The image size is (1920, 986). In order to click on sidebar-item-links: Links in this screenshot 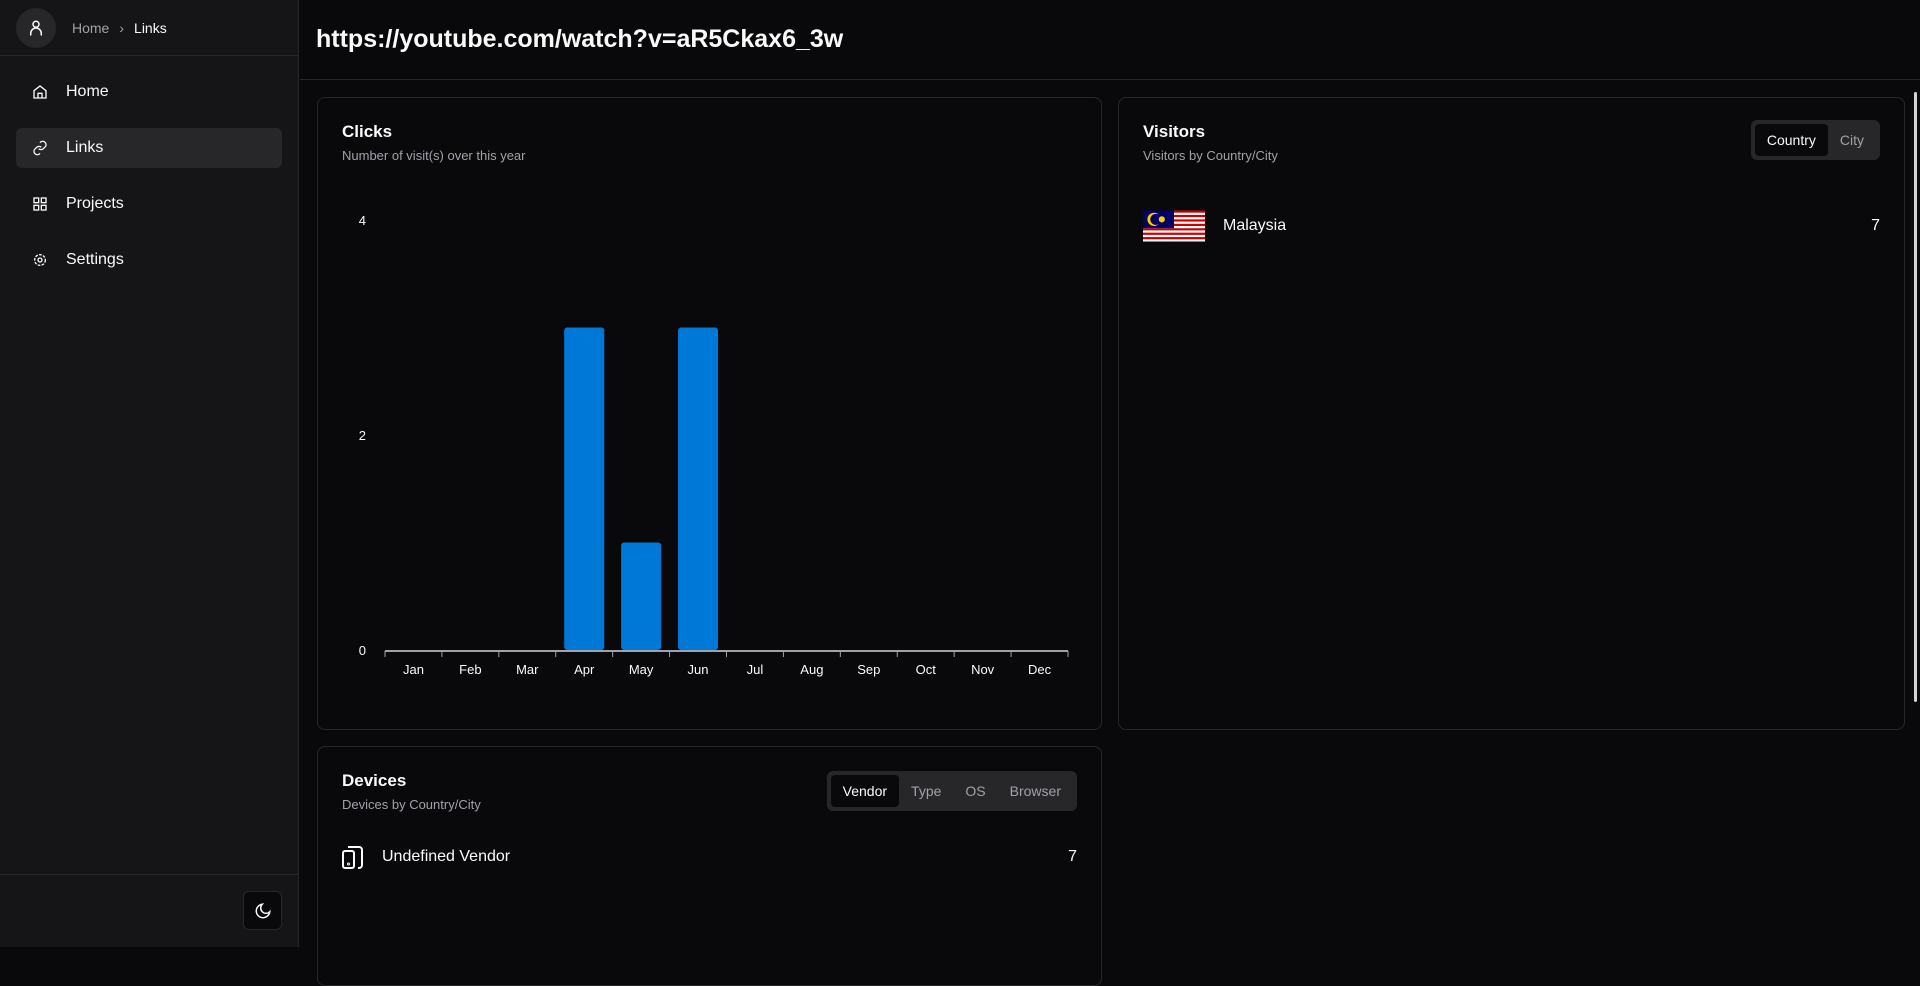, I will do `click(149, 148)`.